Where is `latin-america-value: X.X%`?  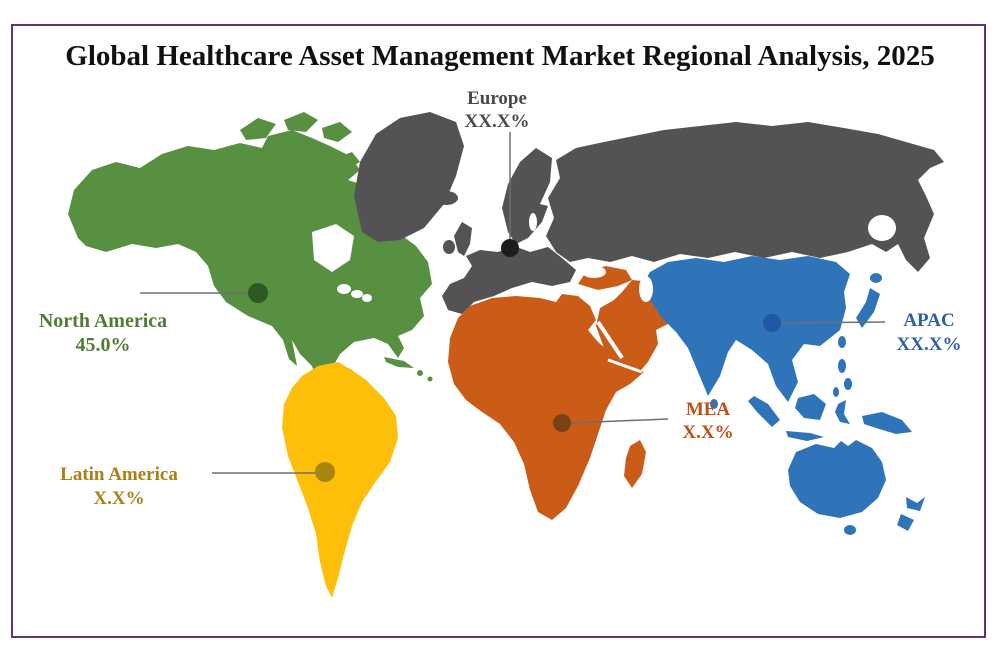 latin-america-value: X.X% is located at coordinates (118, 498).